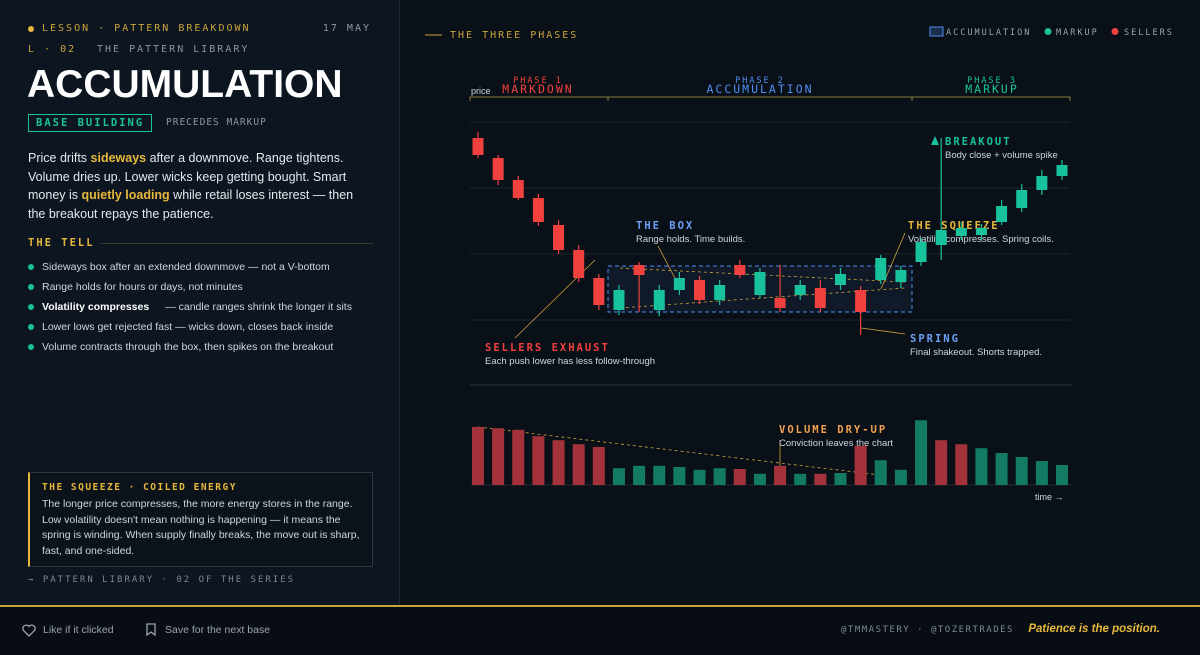 The width and height of the screenshot is (1200, 655). I want to click on phase-label: PHASE 3, so click(992, 81).